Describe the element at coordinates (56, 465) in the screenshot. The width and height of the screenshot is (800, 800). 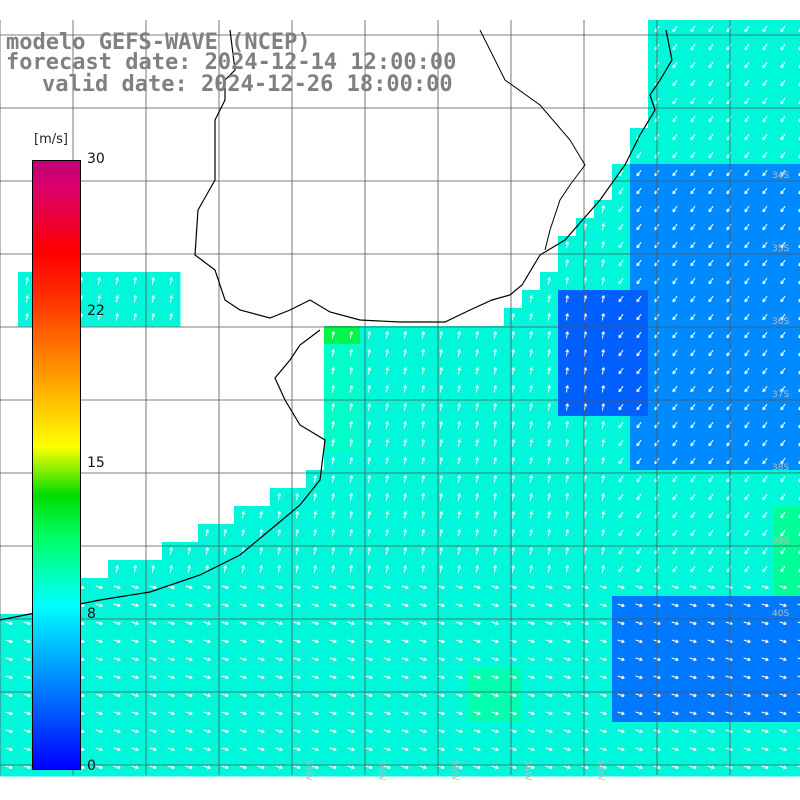
I see `colorbar` at that location.